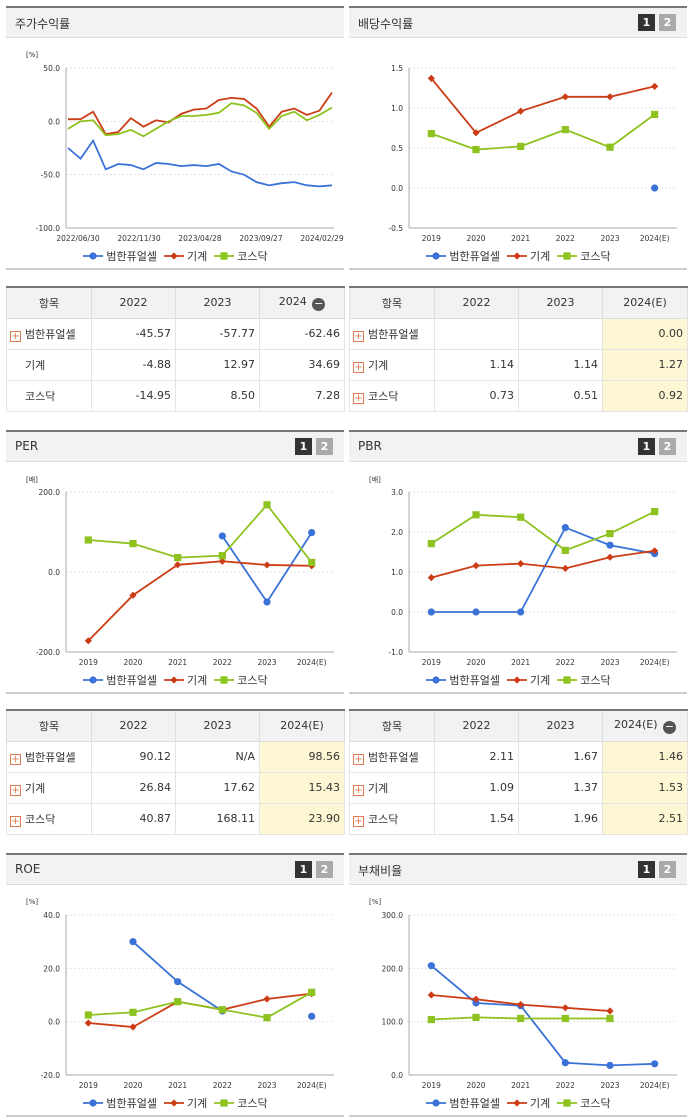 The width and height of the screenshot is (691, 1117). I want to click on row-name: 범한퓨얼셀, so click(393, 334).